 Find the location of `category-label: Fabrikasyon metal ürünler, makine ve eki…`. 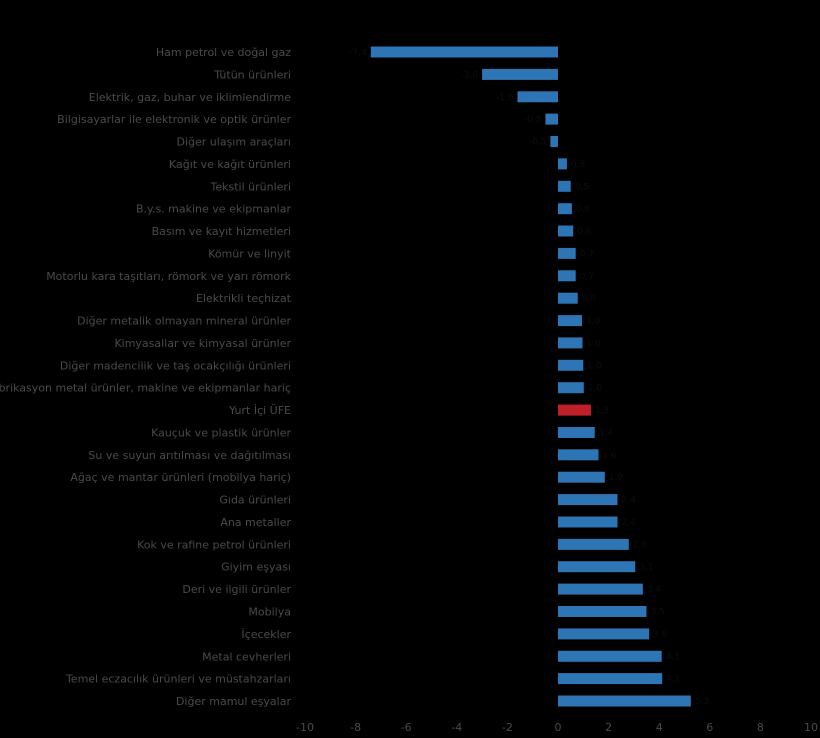

category-label: Fabrikasyon metal ürünler, makine ve eki… is located at coordinates (145, 388).